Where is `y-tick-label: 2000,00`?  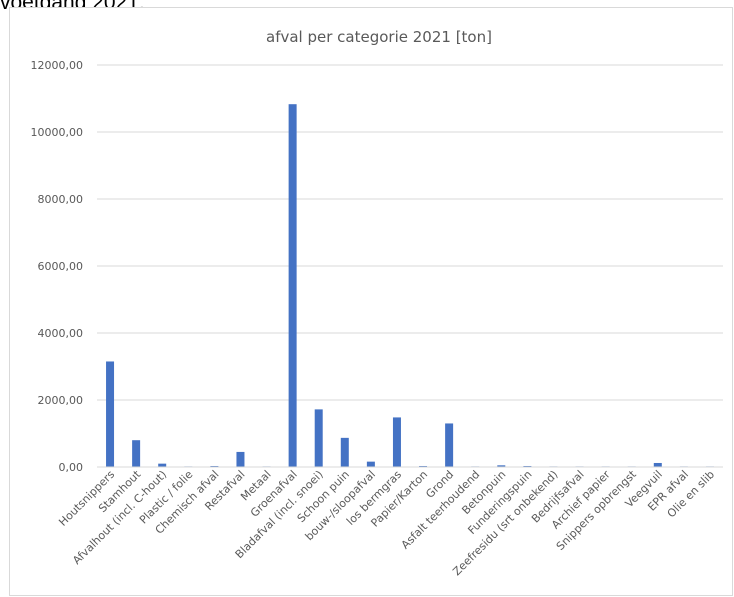
y-tick-label: 2000,00 is located at coordinates (61, 400).